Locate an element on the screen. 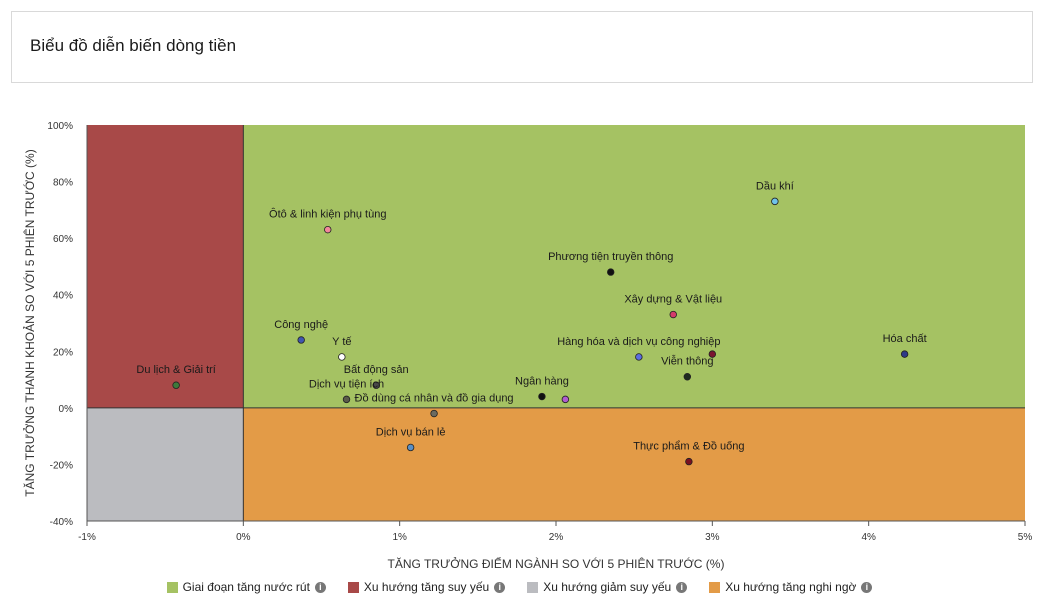  point-label: Dầu khí is located at coordinates (775, 186).